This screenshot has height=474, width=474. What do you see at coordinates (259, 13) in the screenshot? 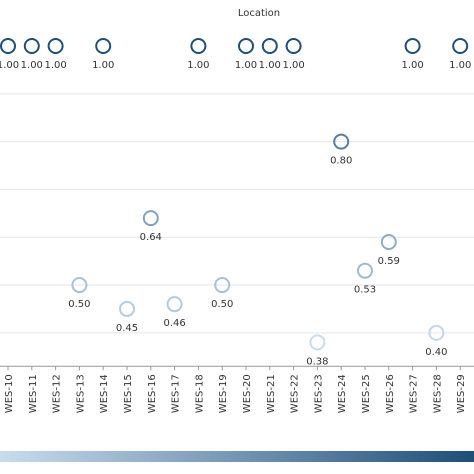
I see `chart-title: Location` at bounding box center [259, 13].